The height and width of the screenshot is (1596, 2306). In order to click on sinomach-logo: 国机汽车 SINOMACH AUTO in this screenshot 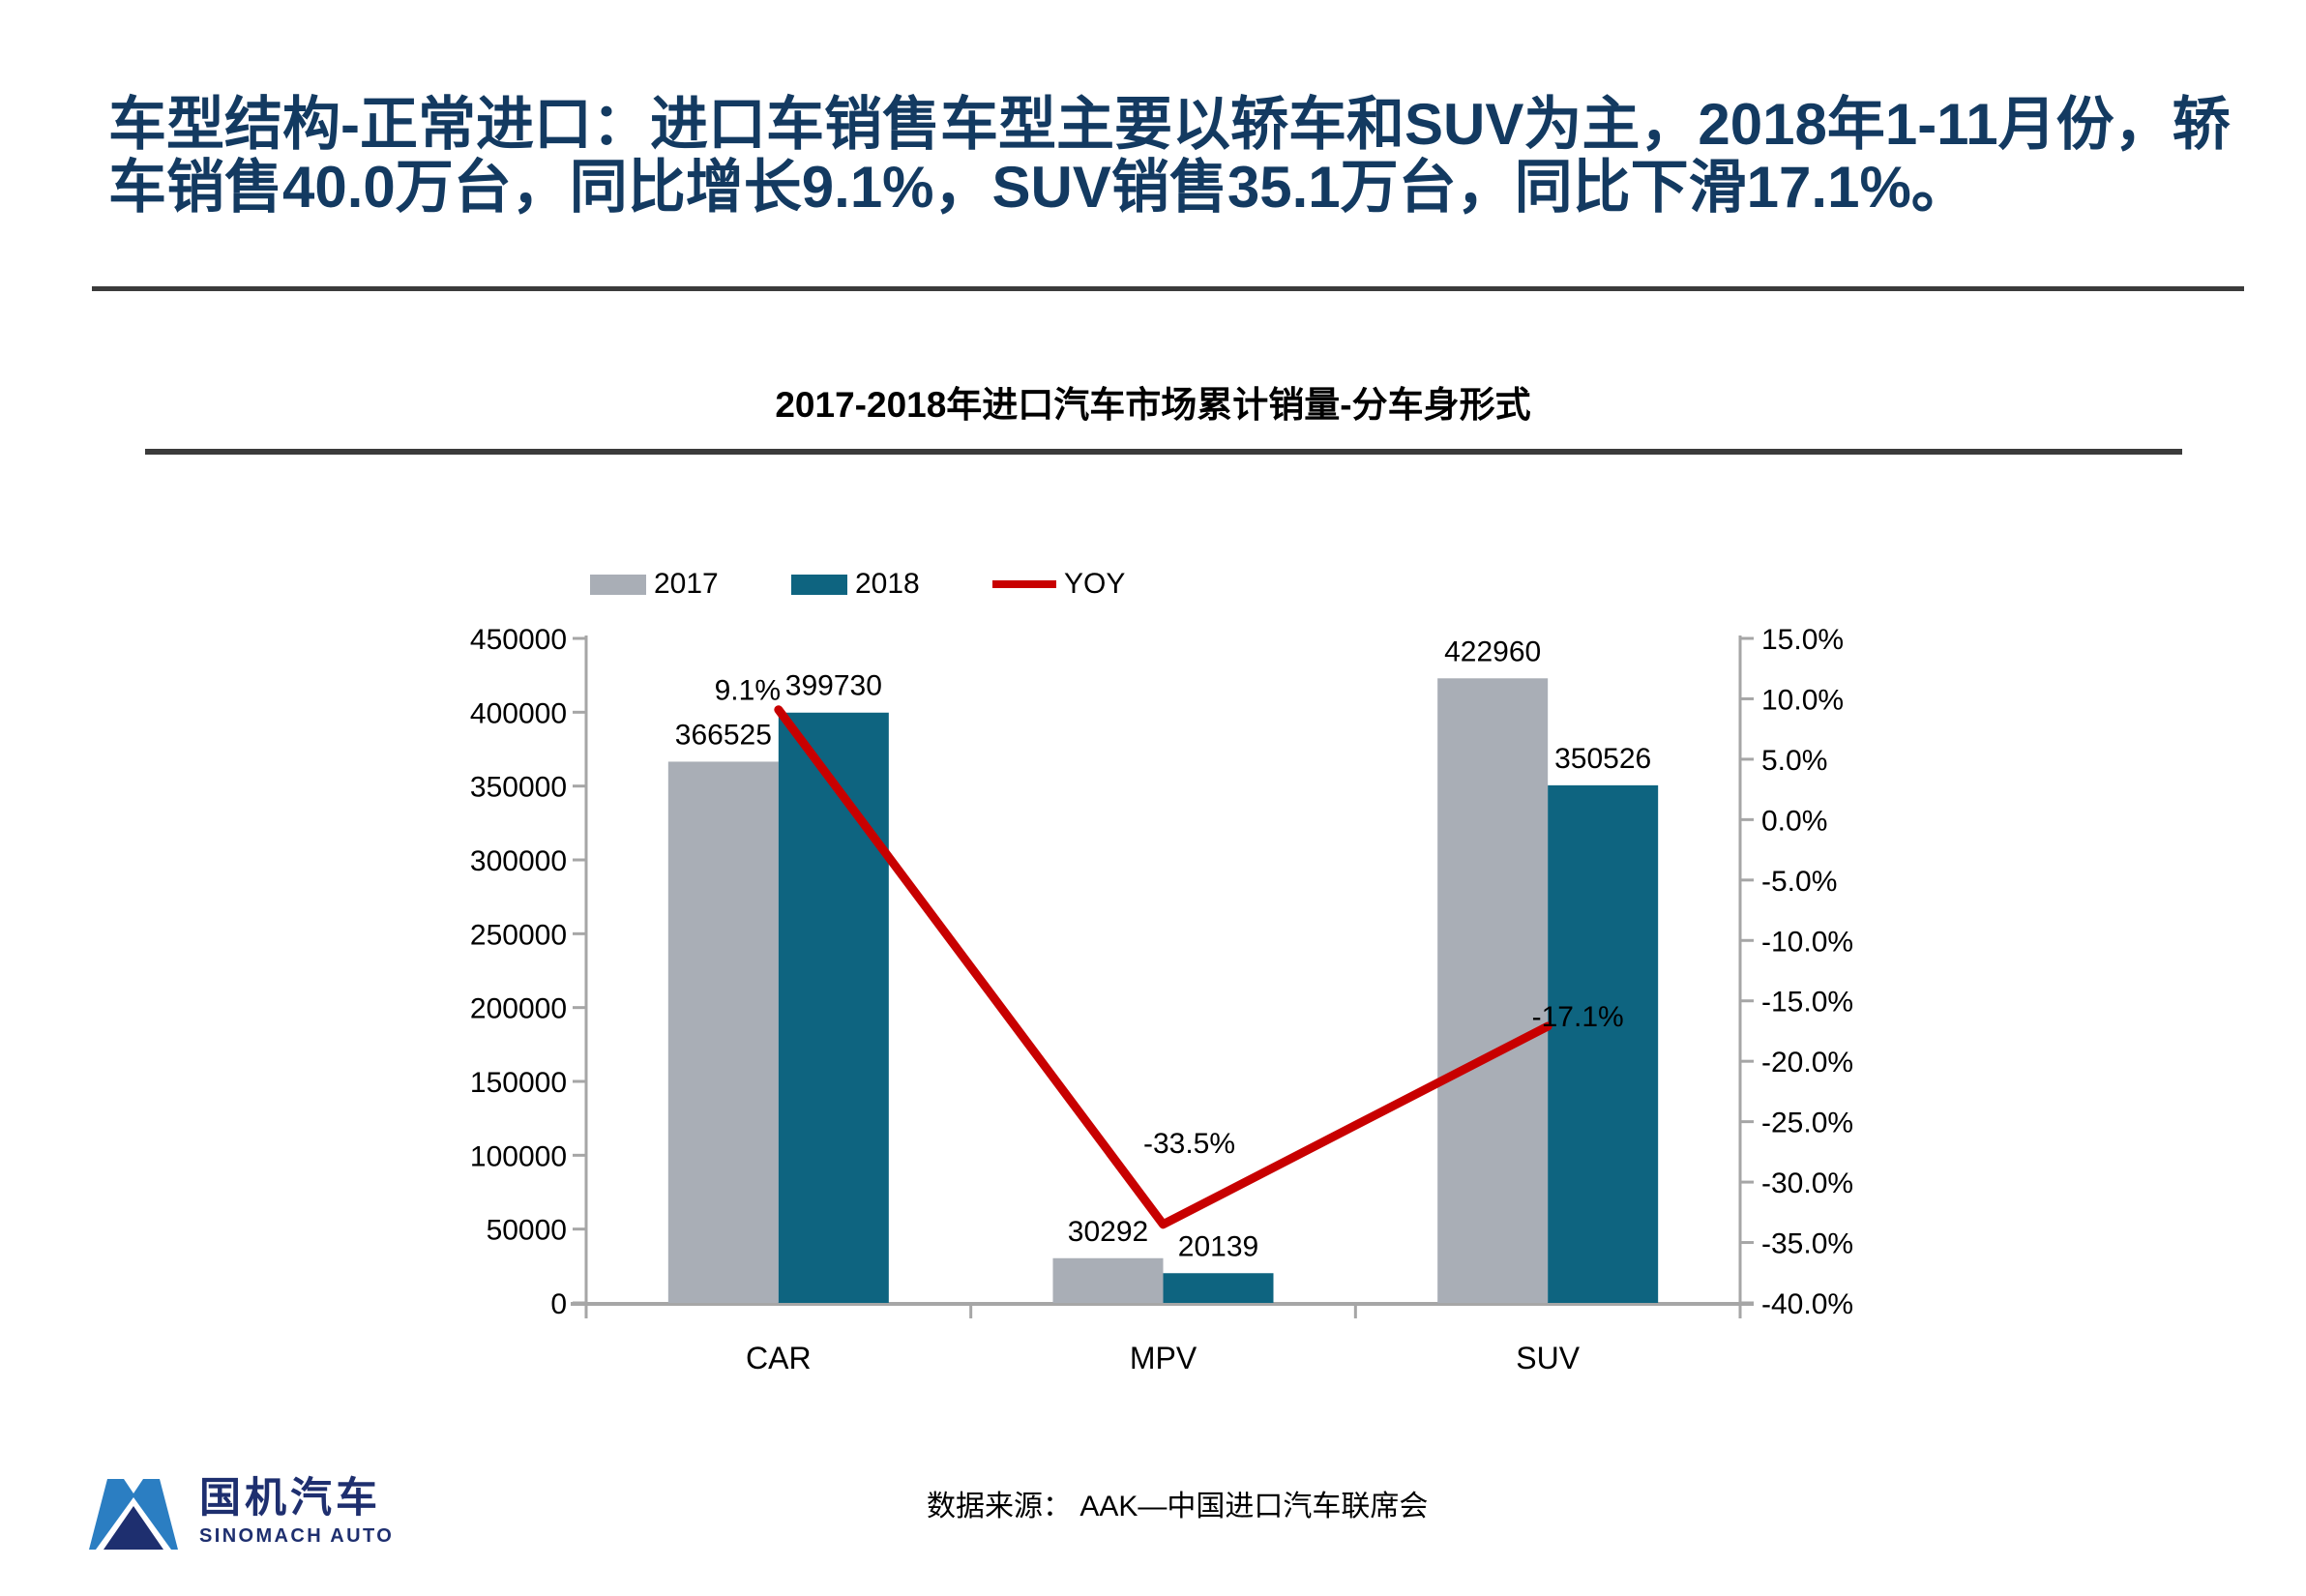, I will do `click(241, 1512)`.